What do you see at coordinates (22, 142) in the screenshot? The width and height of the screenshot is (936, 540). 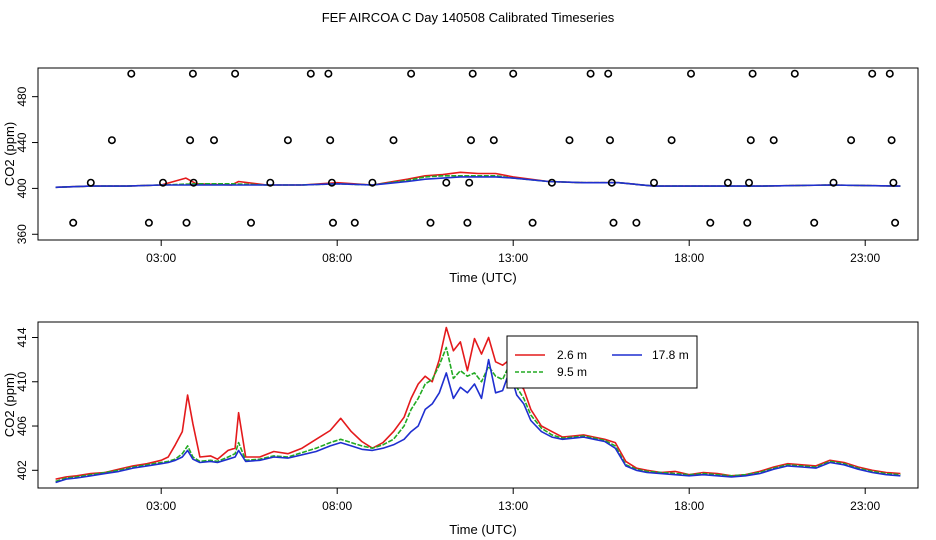 I see `top-y-tick-label: 440` at bounding box center [22, 142].